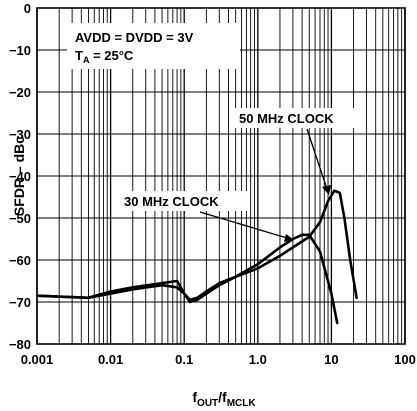 This screenshot has height=411, width=417. What do you see at coordinates (286, 118) in the screenshot?
I see `label-50mhz-clock: 50 MHz CLOCK` at bounding box center [286, 118].